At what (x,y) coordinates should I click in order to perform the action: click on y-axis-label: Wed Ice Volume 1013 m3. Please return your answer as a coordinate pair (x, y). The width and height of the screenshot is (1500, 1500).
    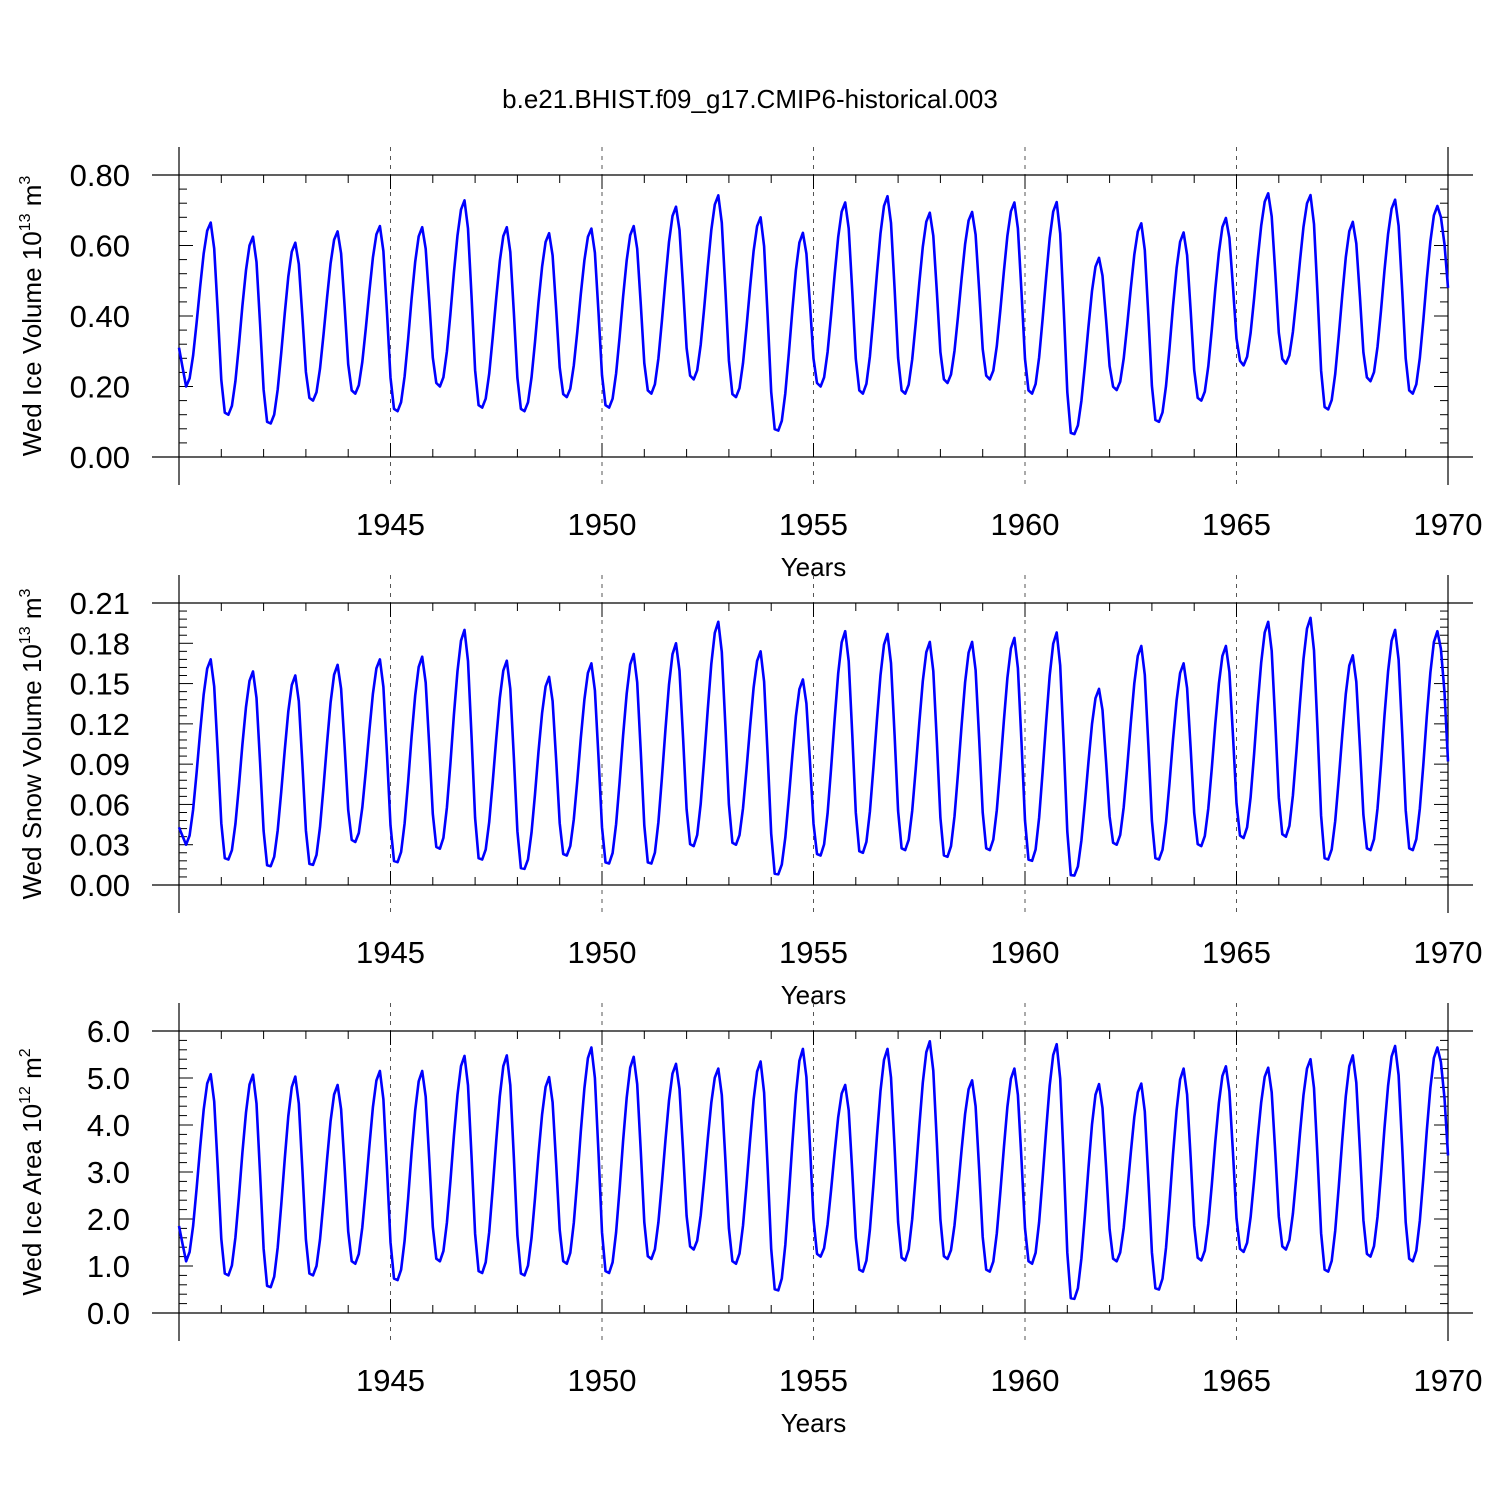
    Looking at the image, I should click on (32, 316).